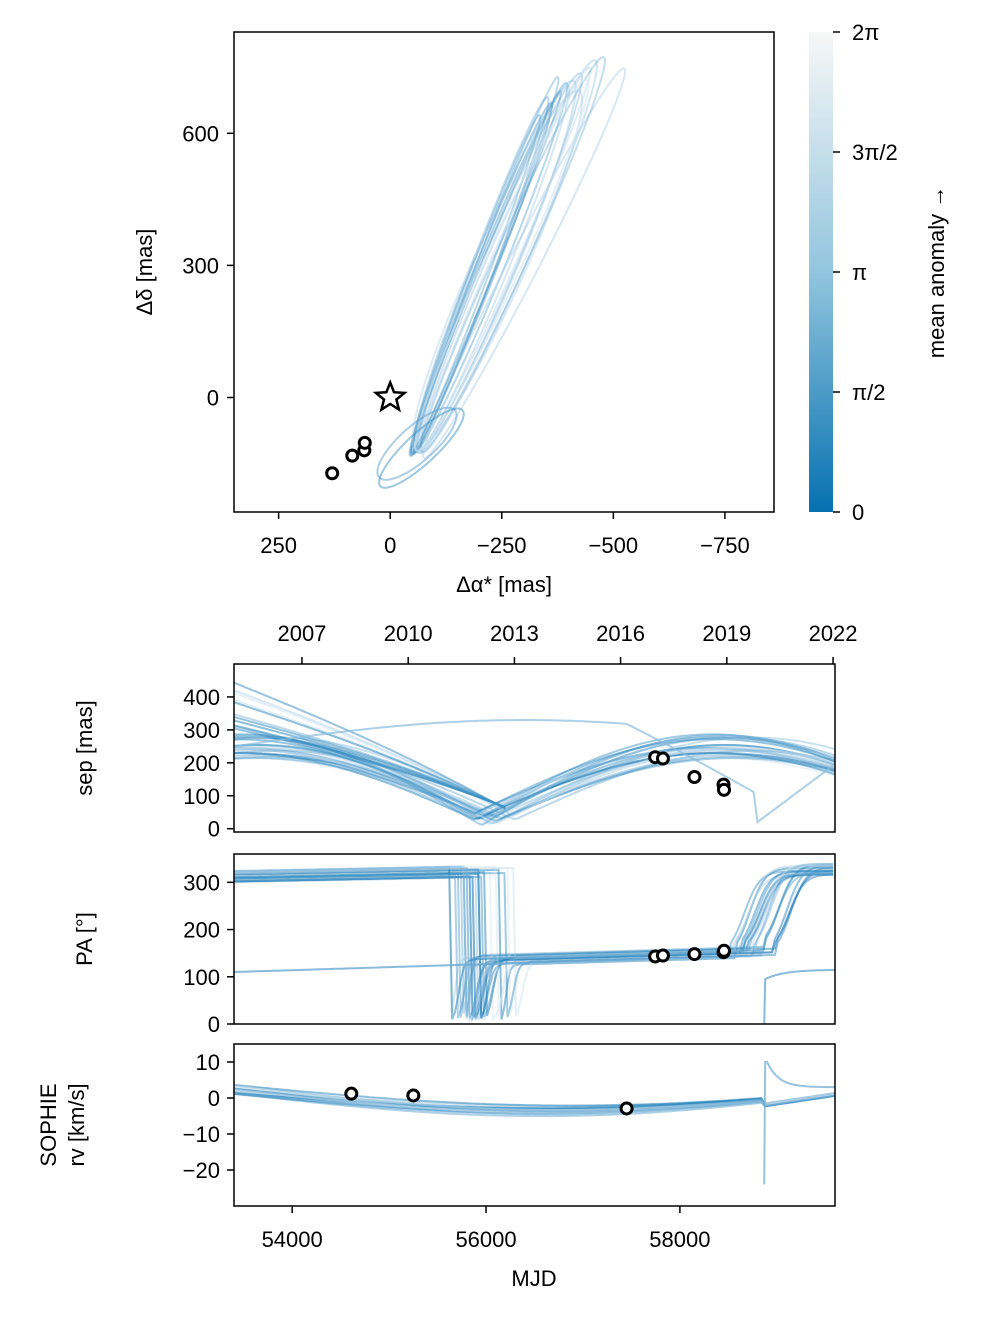 This screenshot has height=1324, width=982. Describe the element at coordinates (504, 584) in the screenshot. I see `orbit-xlabel: Δα* [mas]` at that location.